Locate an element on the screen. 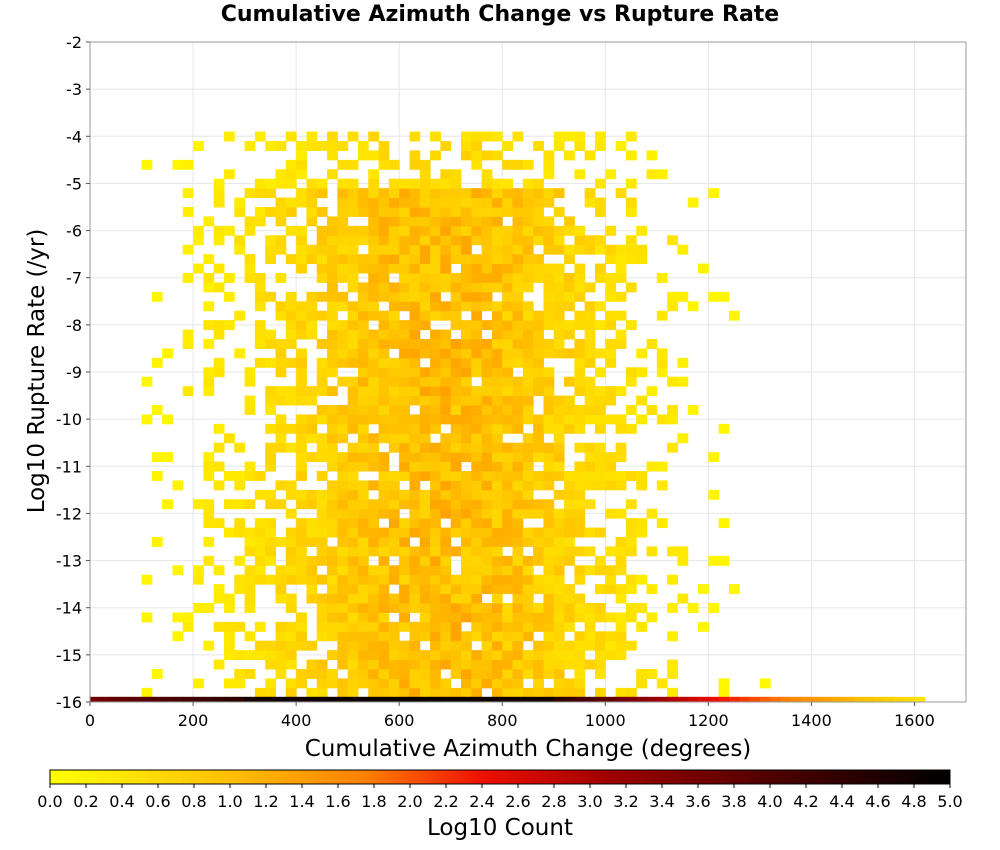 This screenshot has height=850, width=1000. y-tick-label: -11 is located at coordinates (69, 466).